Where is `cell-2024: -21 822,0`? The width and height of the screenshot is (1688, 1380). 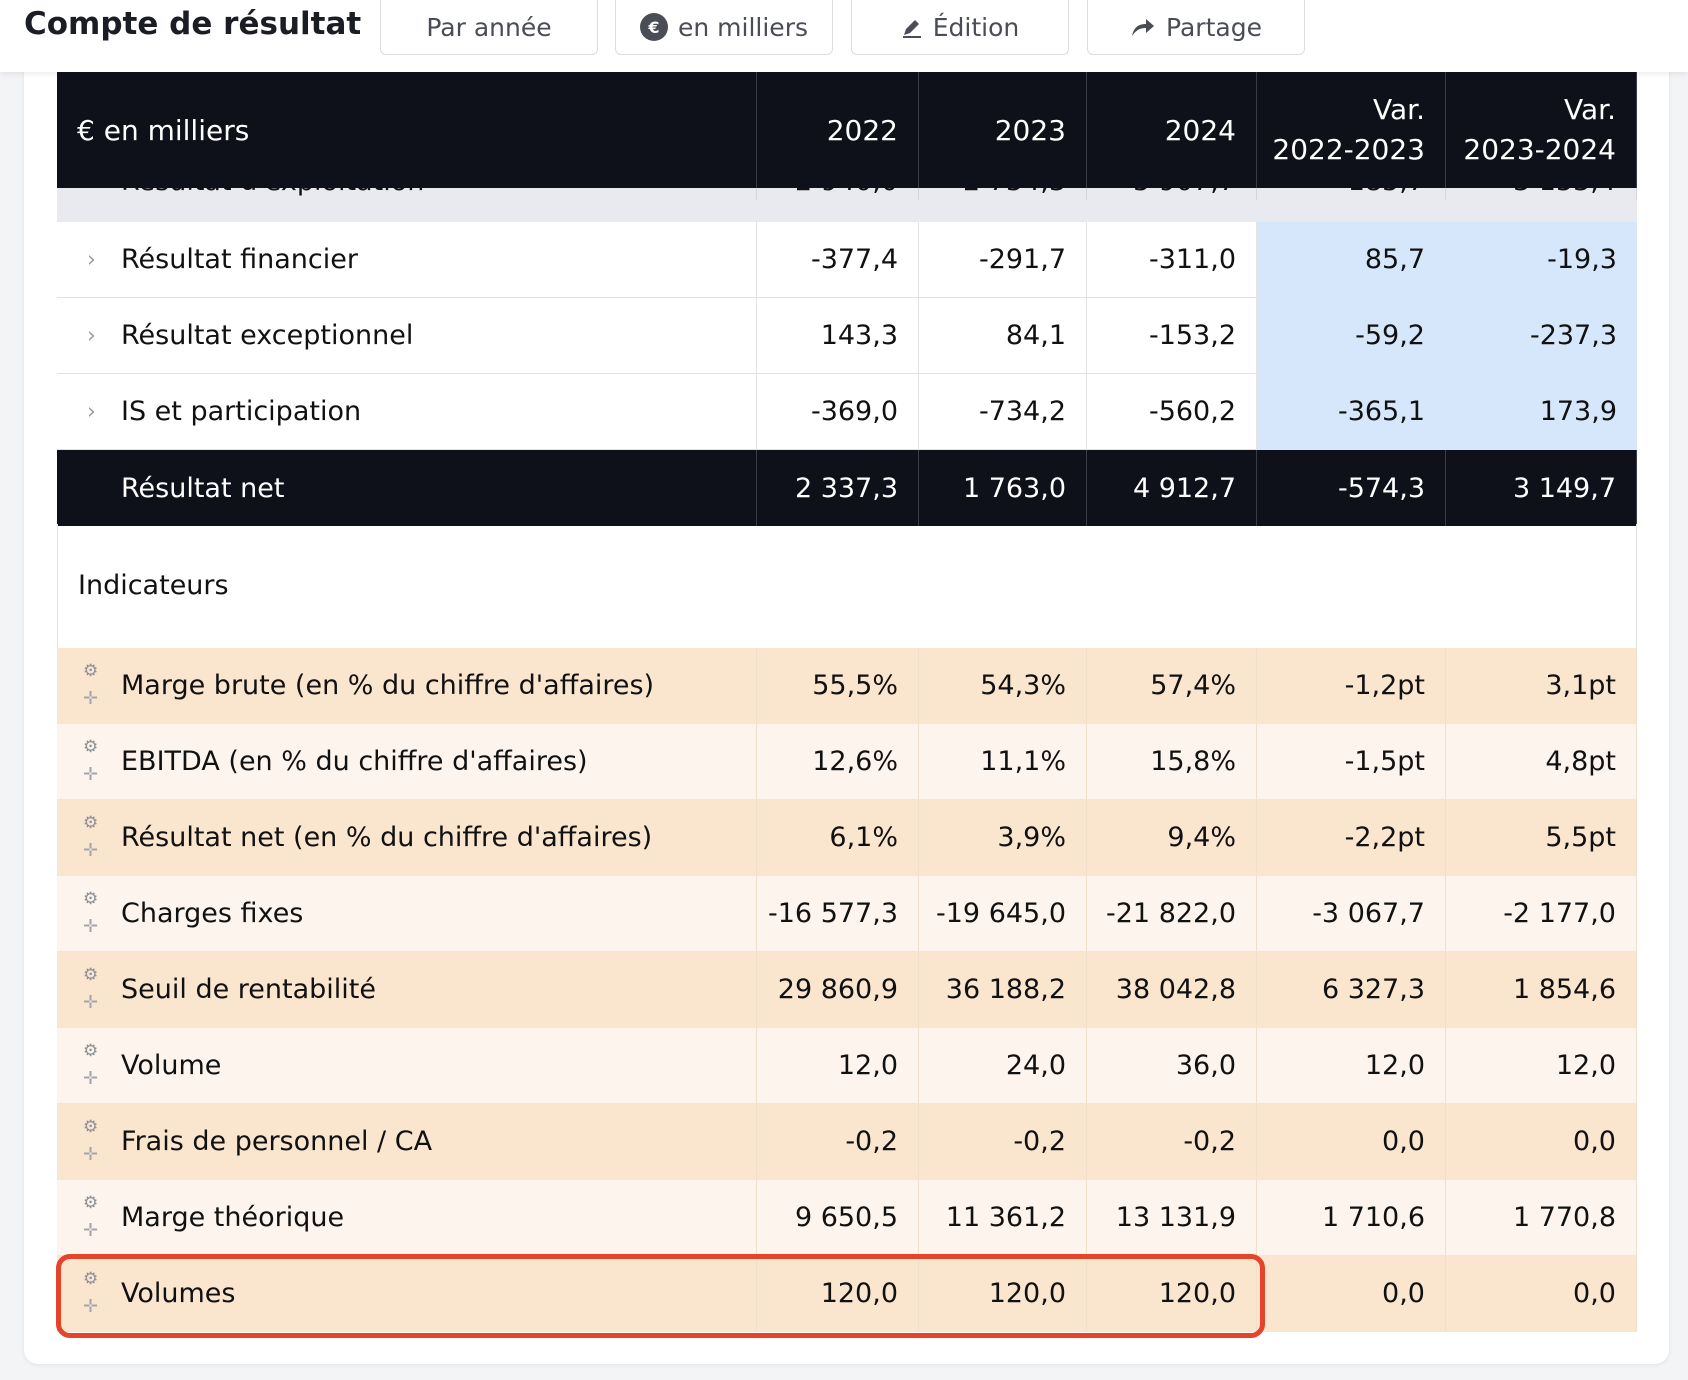 cell-2024: -21 822,0 is located at coordinates (1172, 913).